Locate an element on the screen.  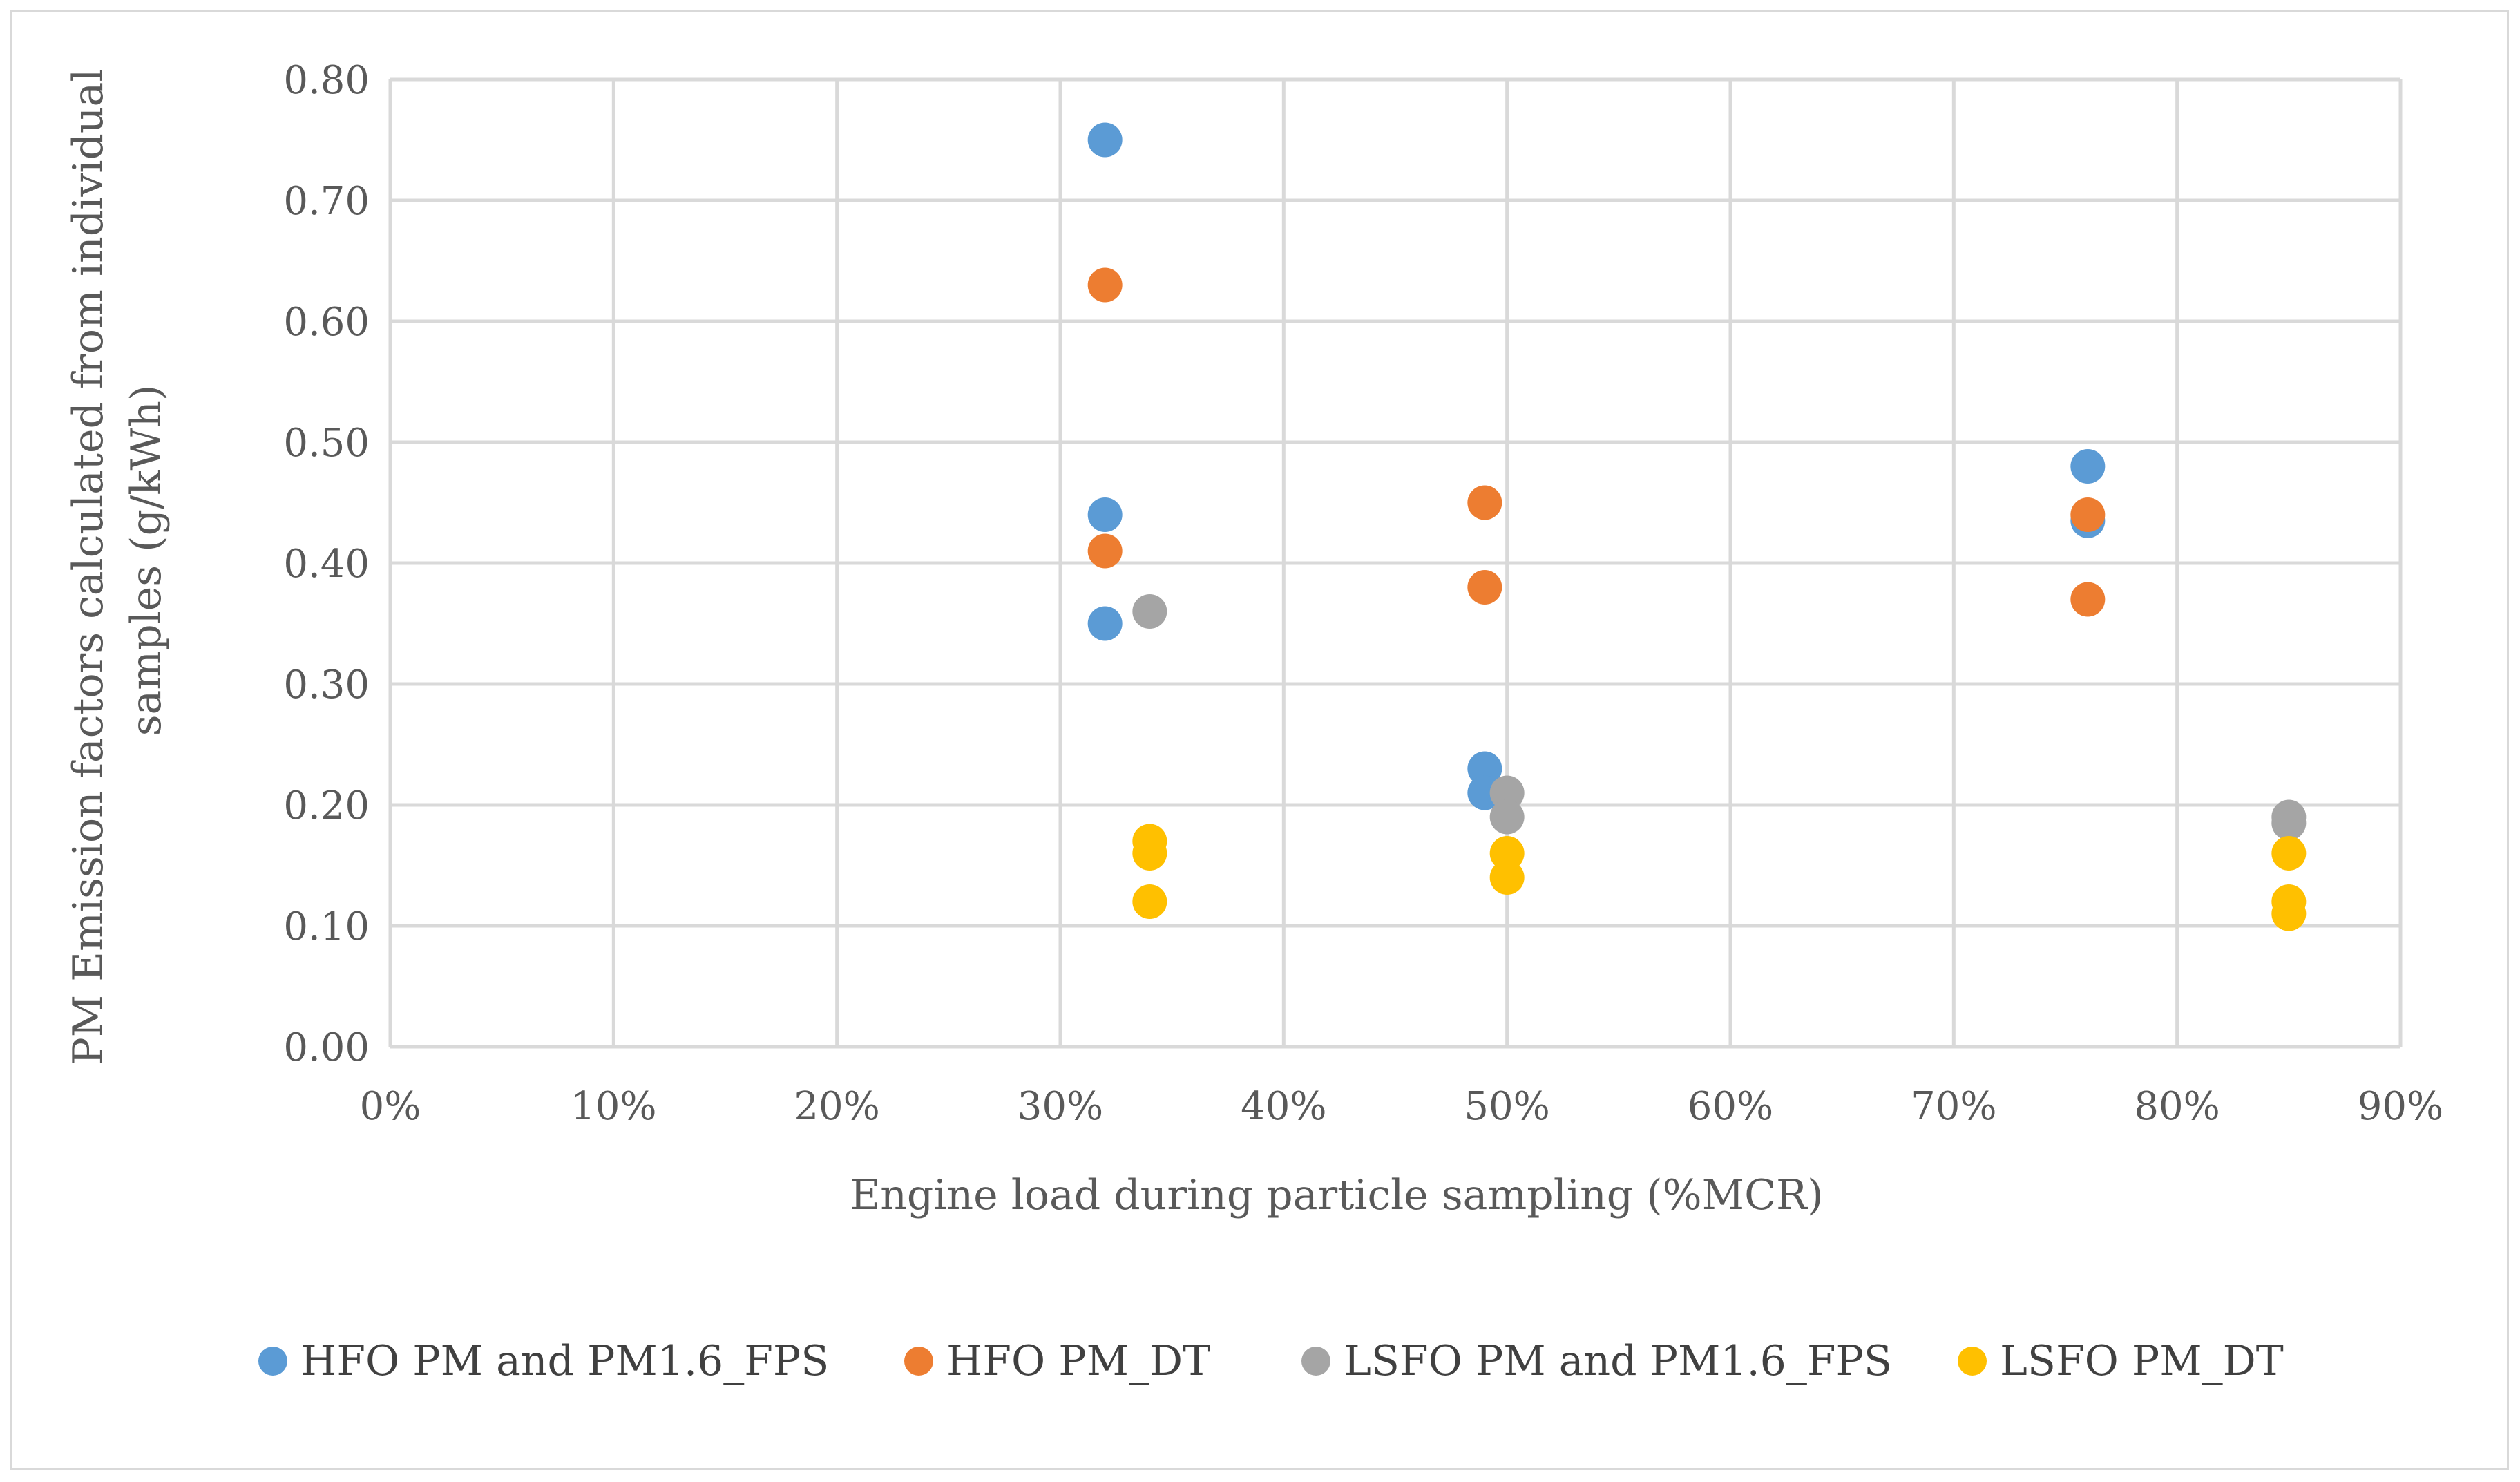
legend-label: HFO PM and PM1.6_FPS is located at coordinates (564, 1361).